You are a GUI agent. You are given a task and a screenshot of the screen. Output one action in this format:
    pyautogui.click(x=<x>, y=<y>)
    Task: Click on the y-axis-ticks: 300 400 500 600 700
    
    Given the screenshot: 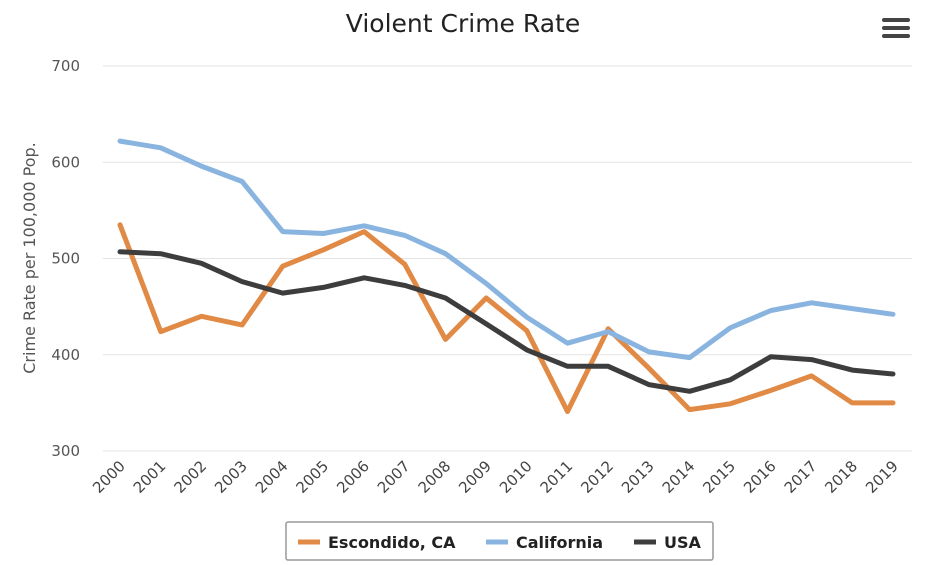 What is the action you would take?
    pyautogui.click(x=65, y=258)
    